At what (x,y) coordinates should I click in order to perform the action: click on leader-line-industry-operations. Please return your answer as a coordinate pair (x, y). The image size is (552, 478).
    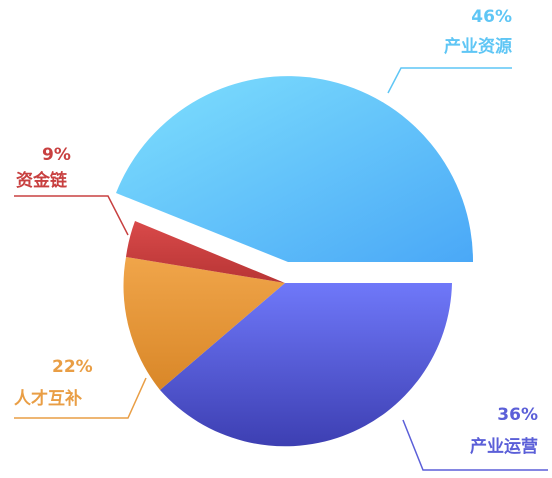
    Looking at the image, I should click on (475, 445).